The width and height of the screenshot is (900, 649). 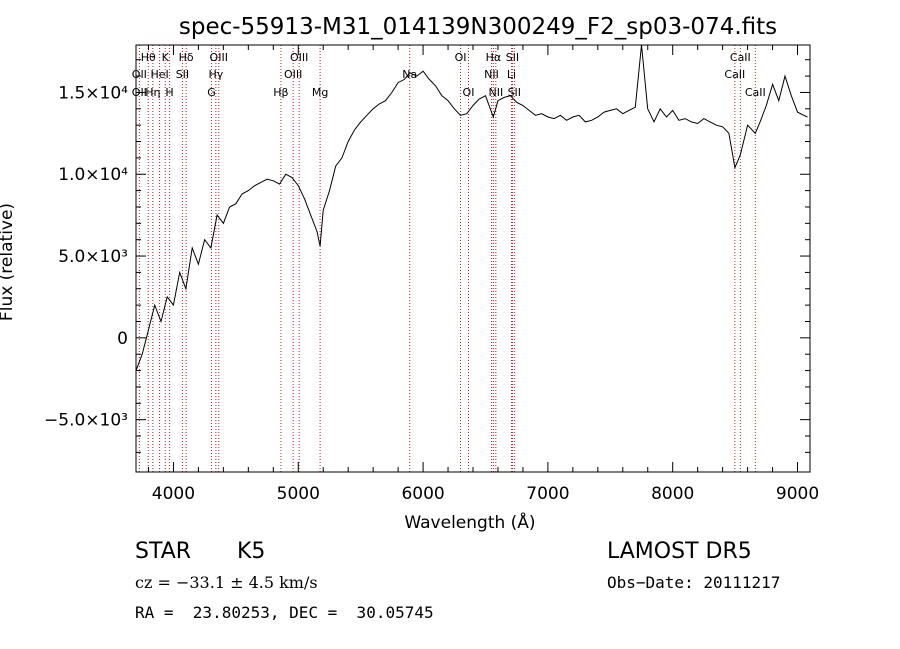 I want to click on object-subclass-label: K5, so click(x=251, y=551).